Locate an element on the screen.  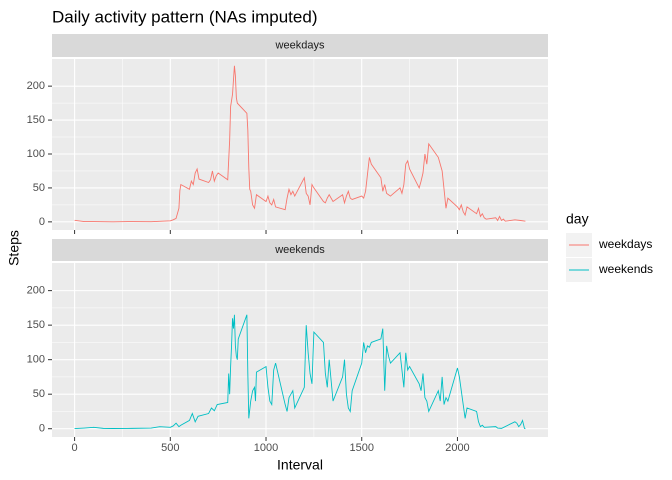
x-tick-label: 0 is located at coordinates (75, 448).